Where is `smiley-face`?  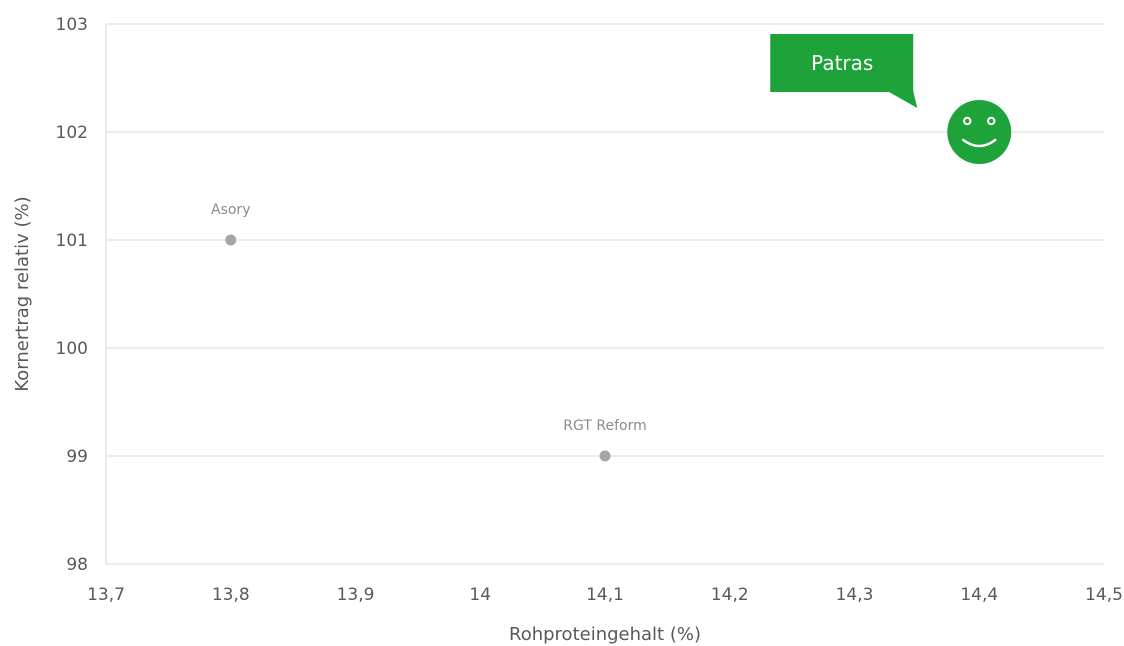 smiley-face is located at coordinates (979, 132).